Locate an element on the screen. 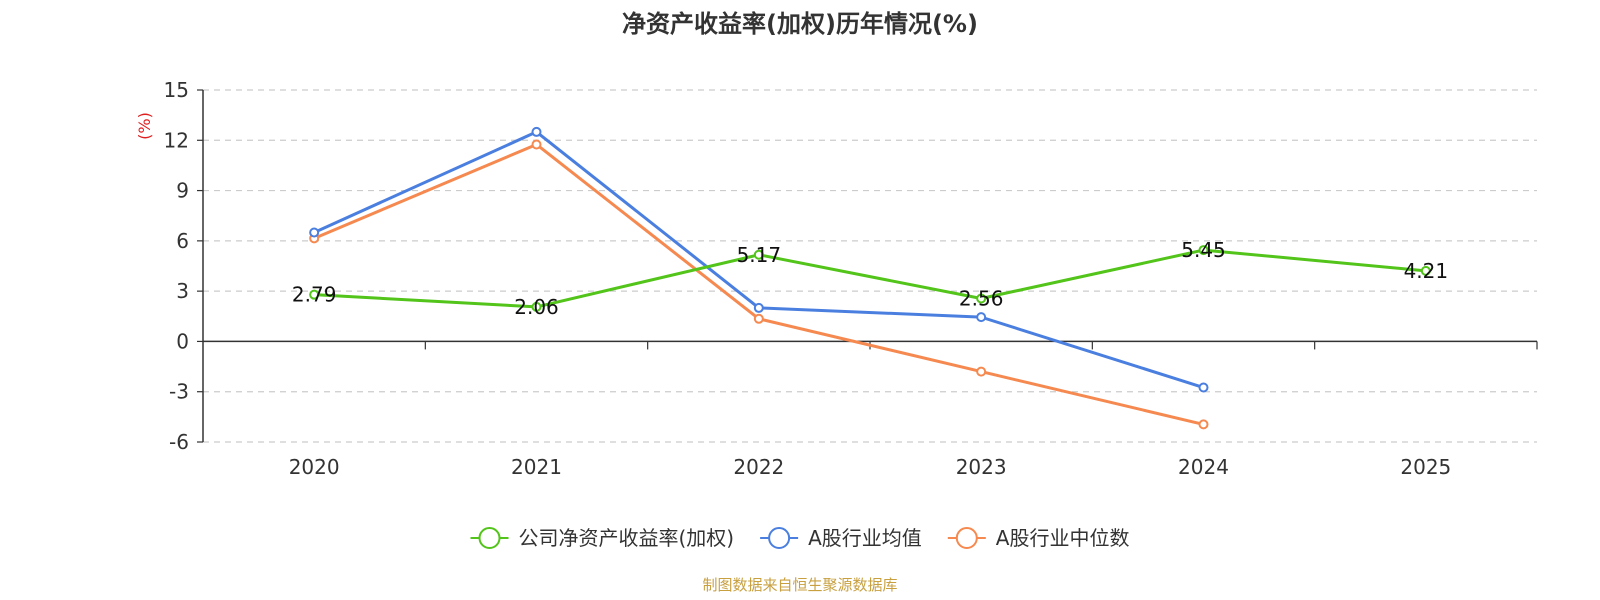  y-tick-label: 9 is located at coordinates (182, 191).